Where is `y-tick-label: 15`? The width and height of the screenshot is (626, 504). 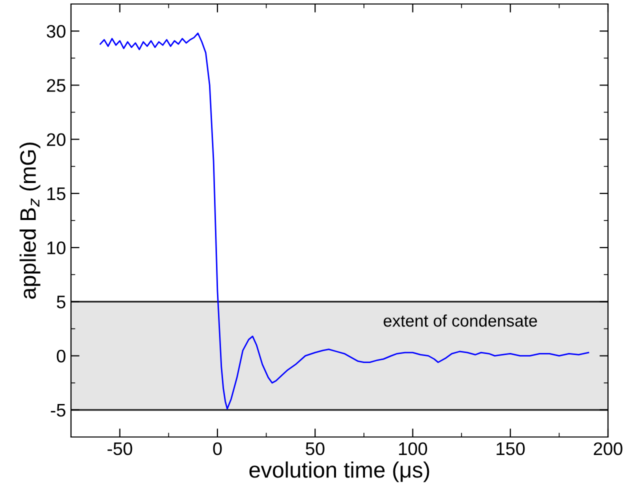 y-tick-label: 15 is located at coordinates (56, 194).